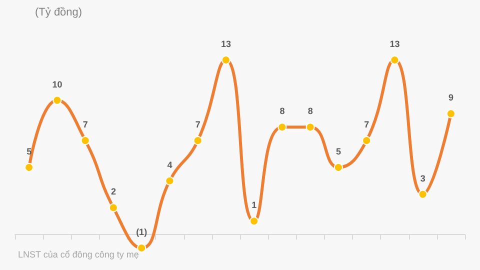  I want to click on data-label: 9, so click(451, 97).